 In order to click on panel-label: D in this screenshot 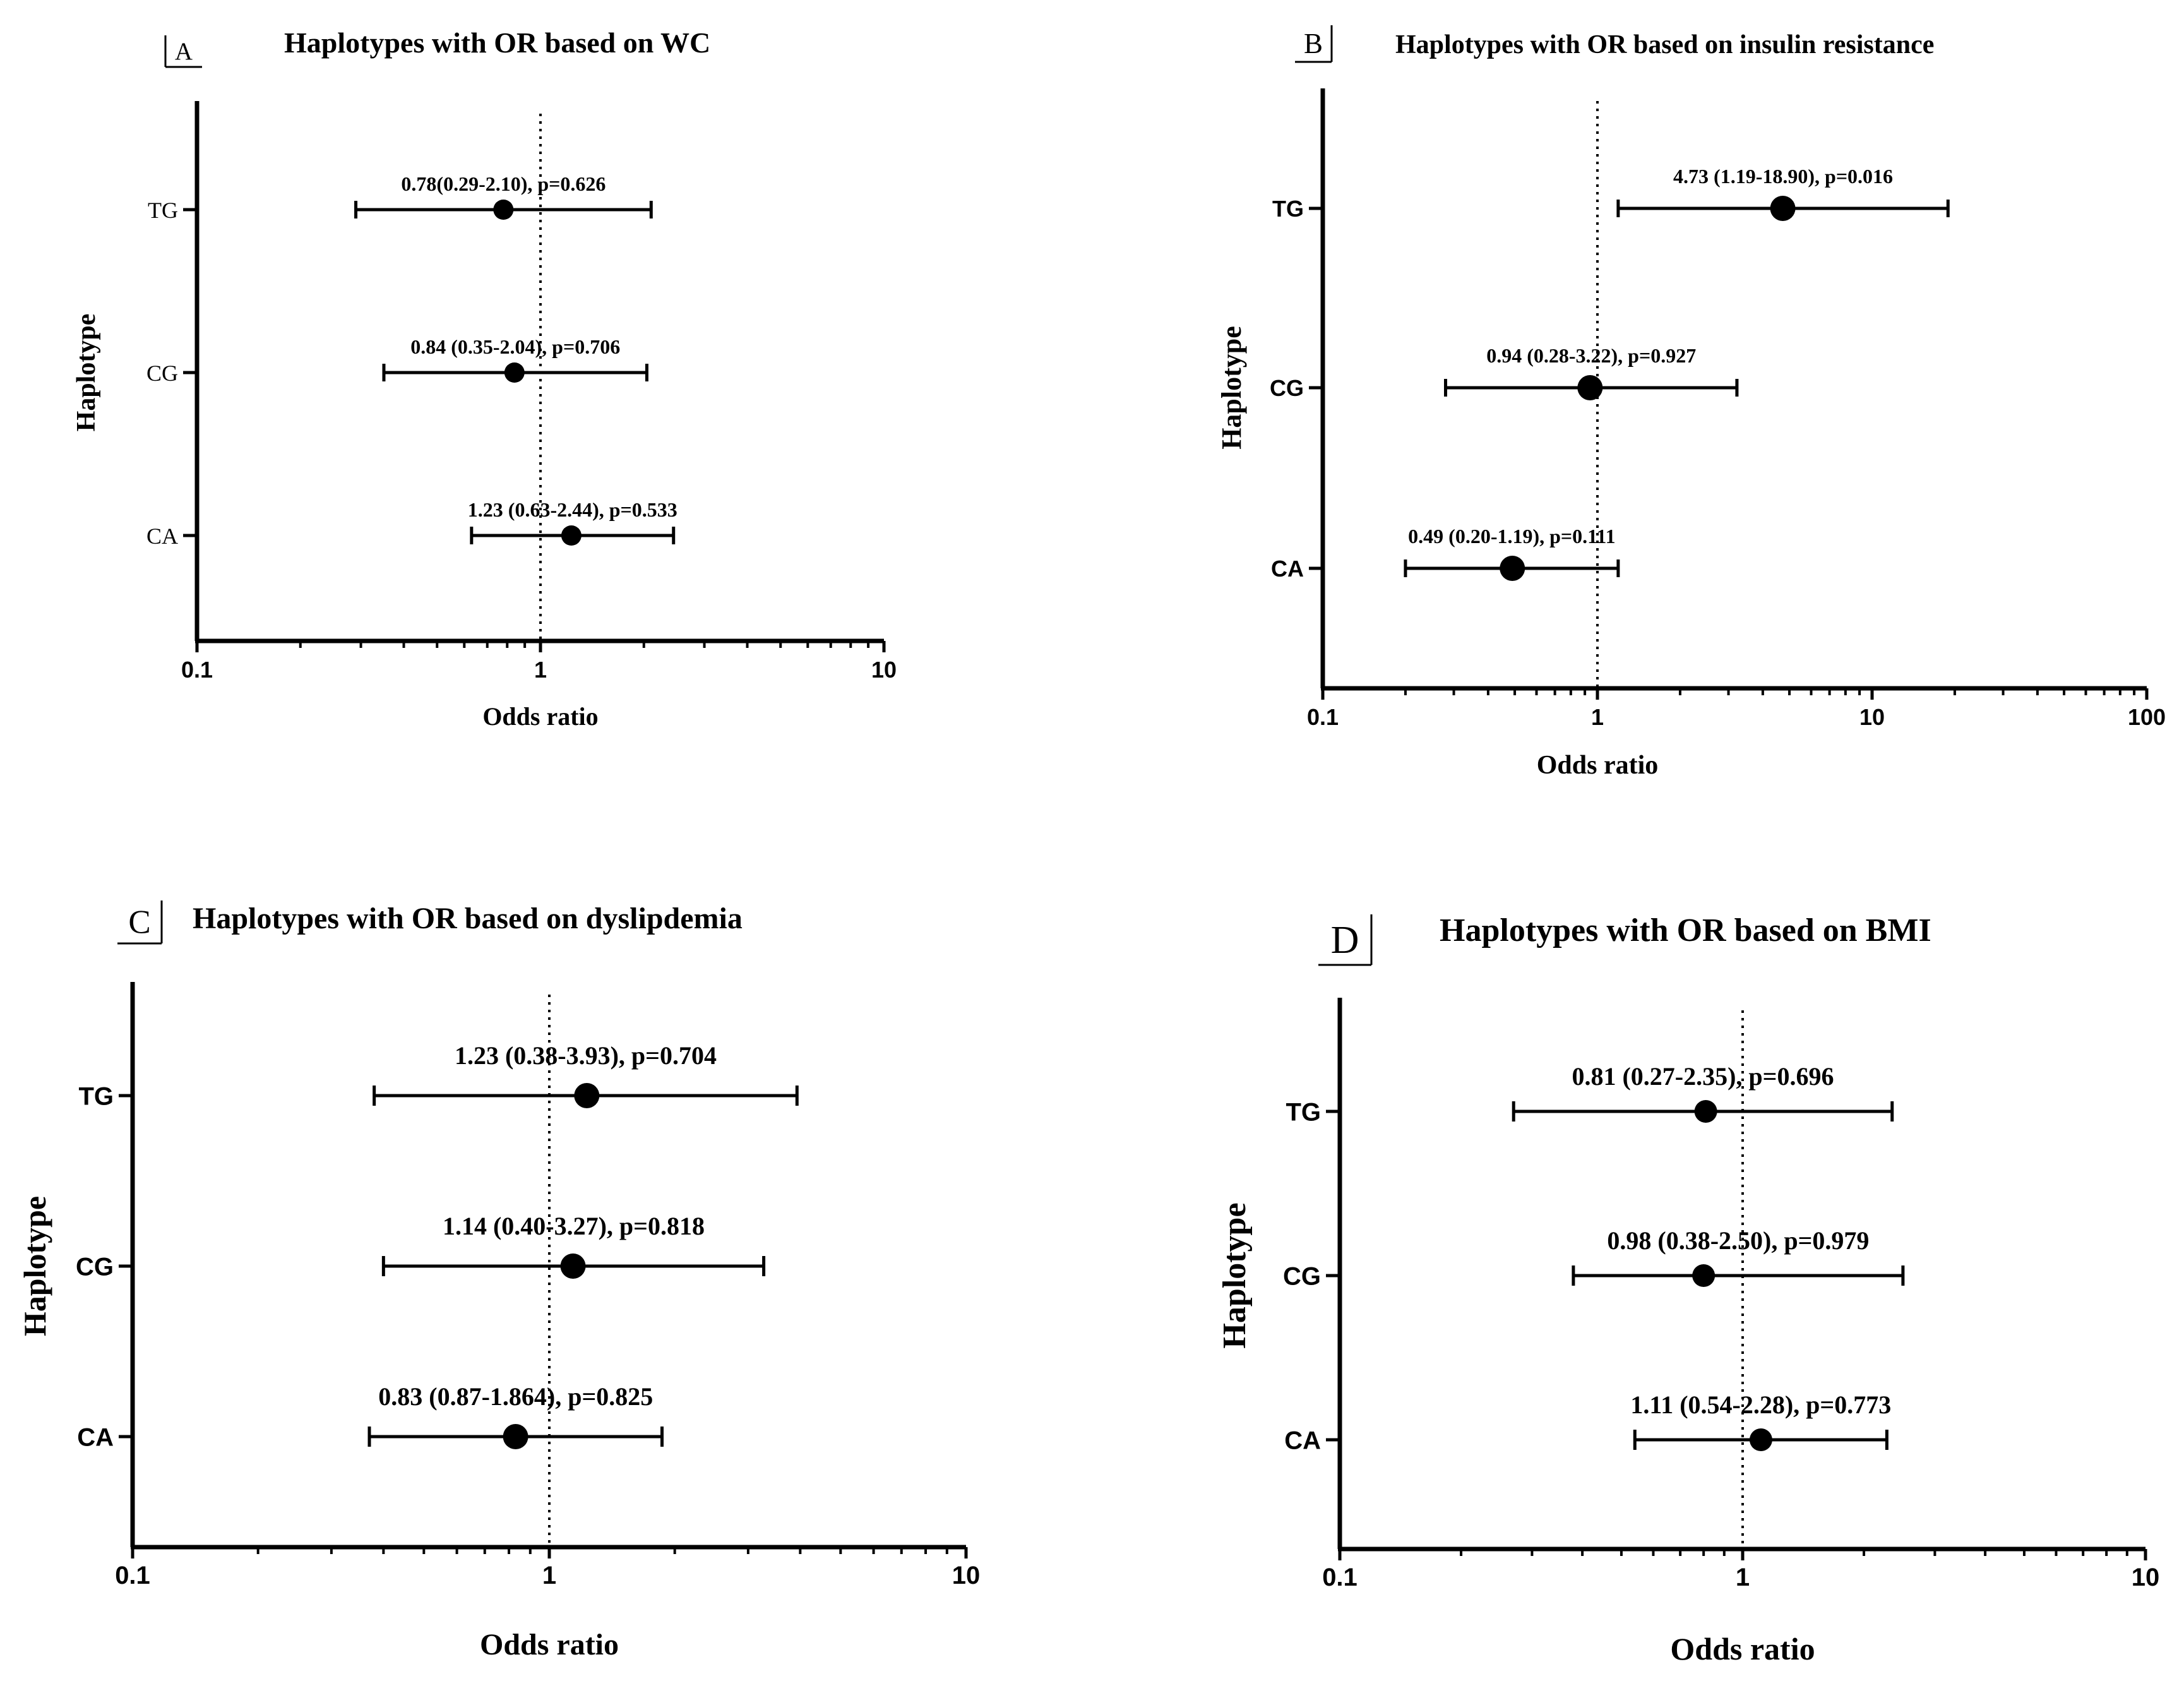, I will do `click(1345, 940)`.